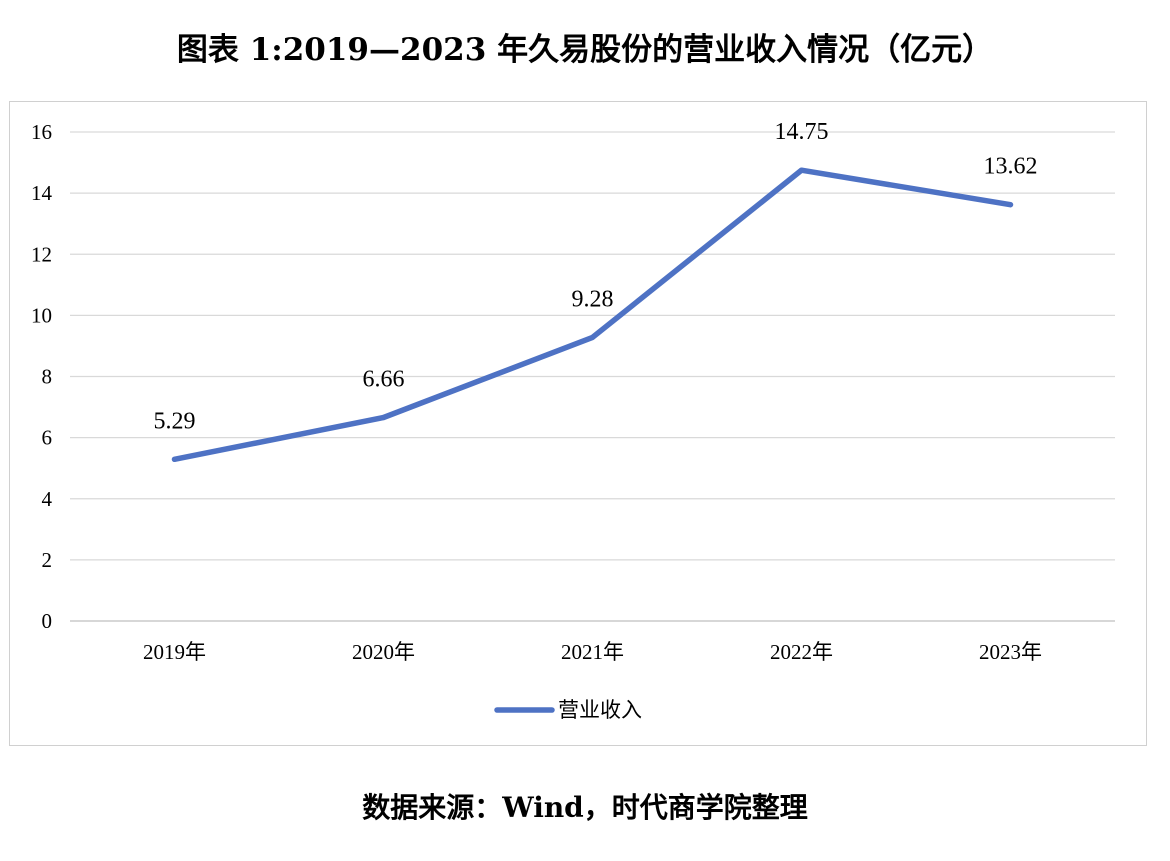 This screenshot has height=861, width=1170. What do you see at coordinates (47, 621) in the screenshot?
I see `y-tick-label: 0` at bounding box center [47, 621].